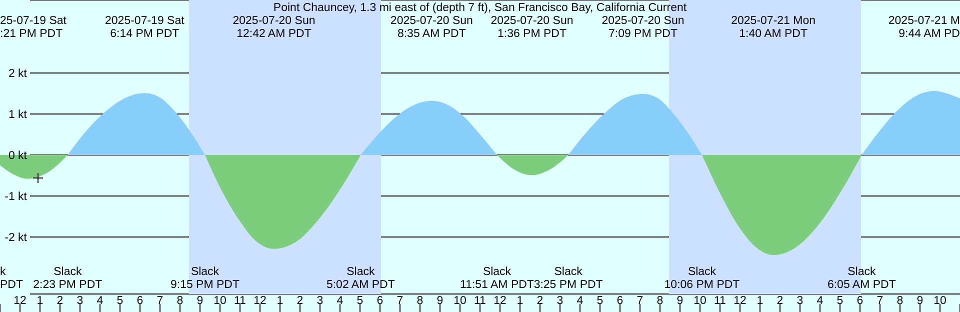 The image size is (960, 312). I want to click on y-tick-label: -1 kt, so click(16, 197).